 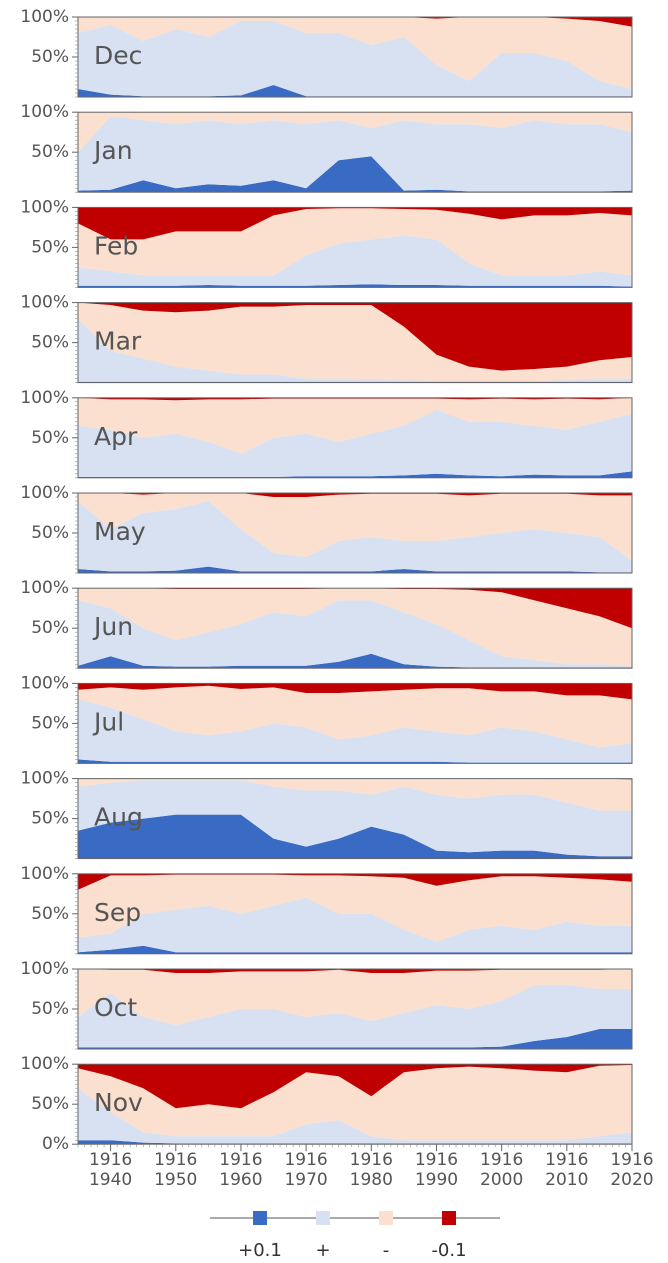 What do you see at coordinates (176, 1170) in the screenshot?
I see `x-tick-label: 1916 1950` at bounding box center [176, 1170].